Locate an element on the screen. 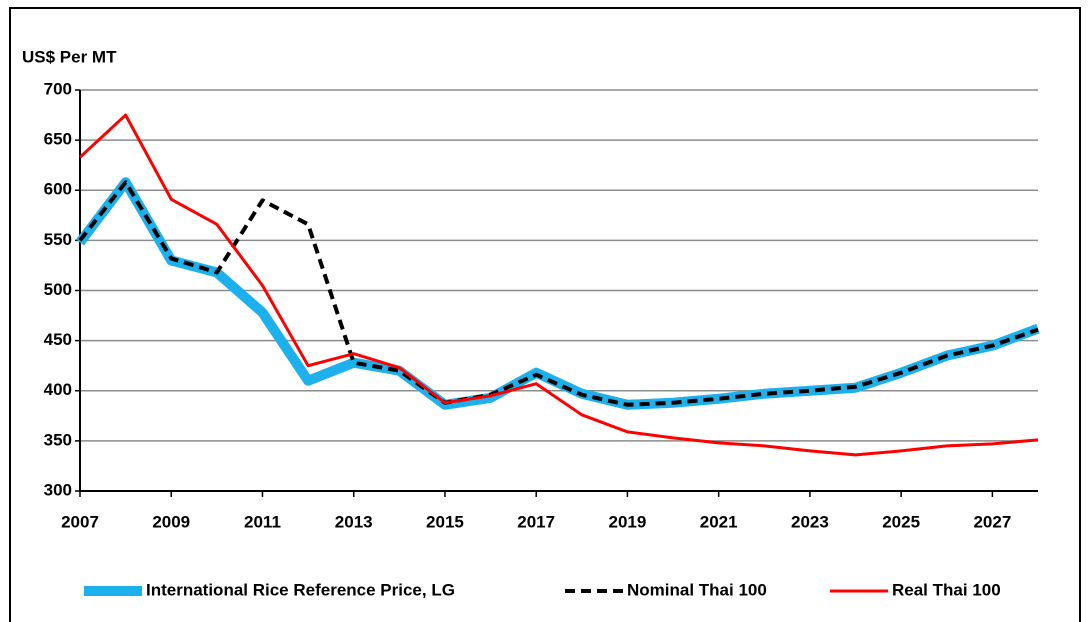  x-tick-label: 2017 is located at coordinates (536, 521).